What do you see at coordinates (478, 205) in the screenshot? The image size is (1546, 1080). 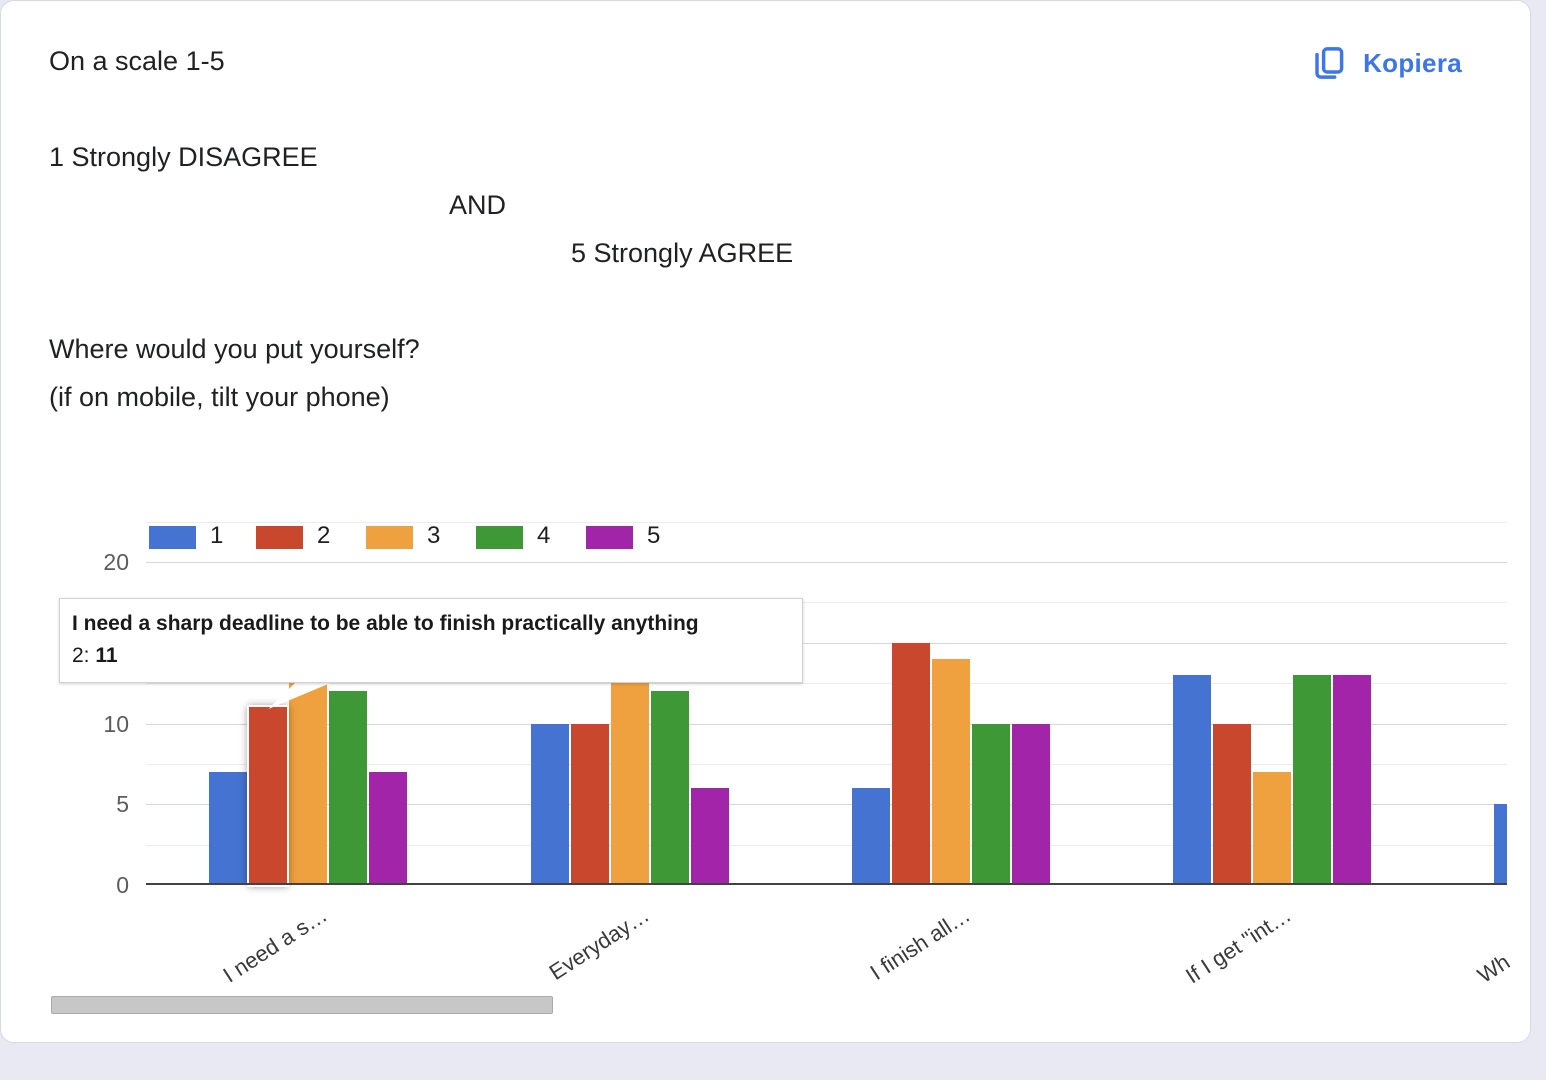 I see `question-and-line: AND` at bounding box center [478, 205].